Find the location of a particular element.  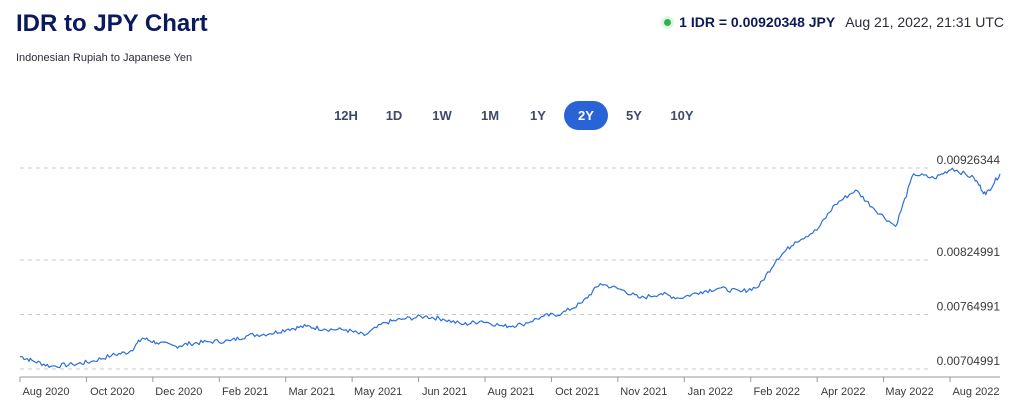

x-tick-label: Apr 2022 is located at coordinates (843, 392).